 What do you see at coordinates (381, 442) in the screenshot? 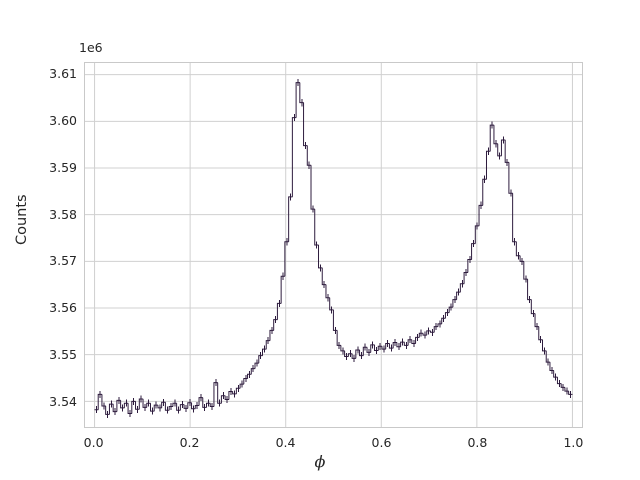
I see `x-tick-label: 0.6` at bounding box center [381, 442].